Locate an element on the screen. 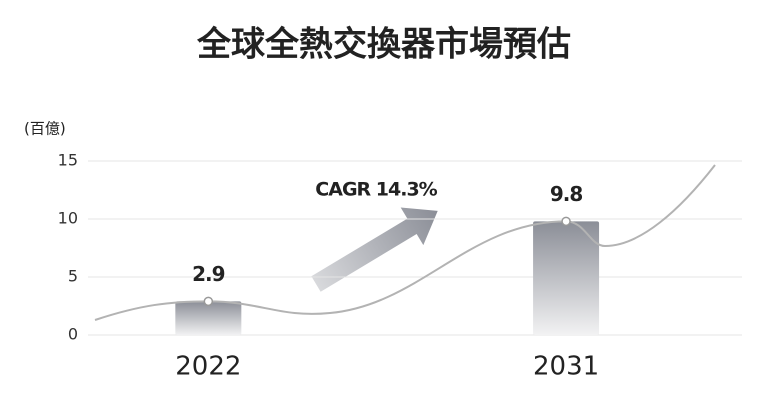 This screenshot has height=406, width=768. y-axis-label: (百億) is located at coordinates (45, 129).